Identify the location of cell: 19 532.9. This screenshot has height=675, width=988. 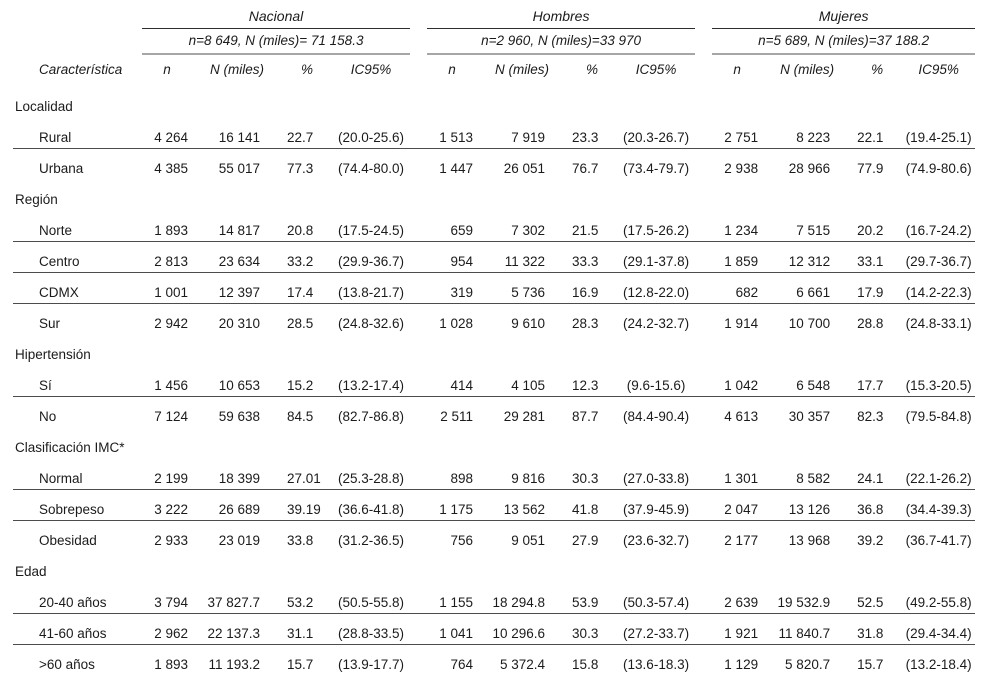
(807, 598).